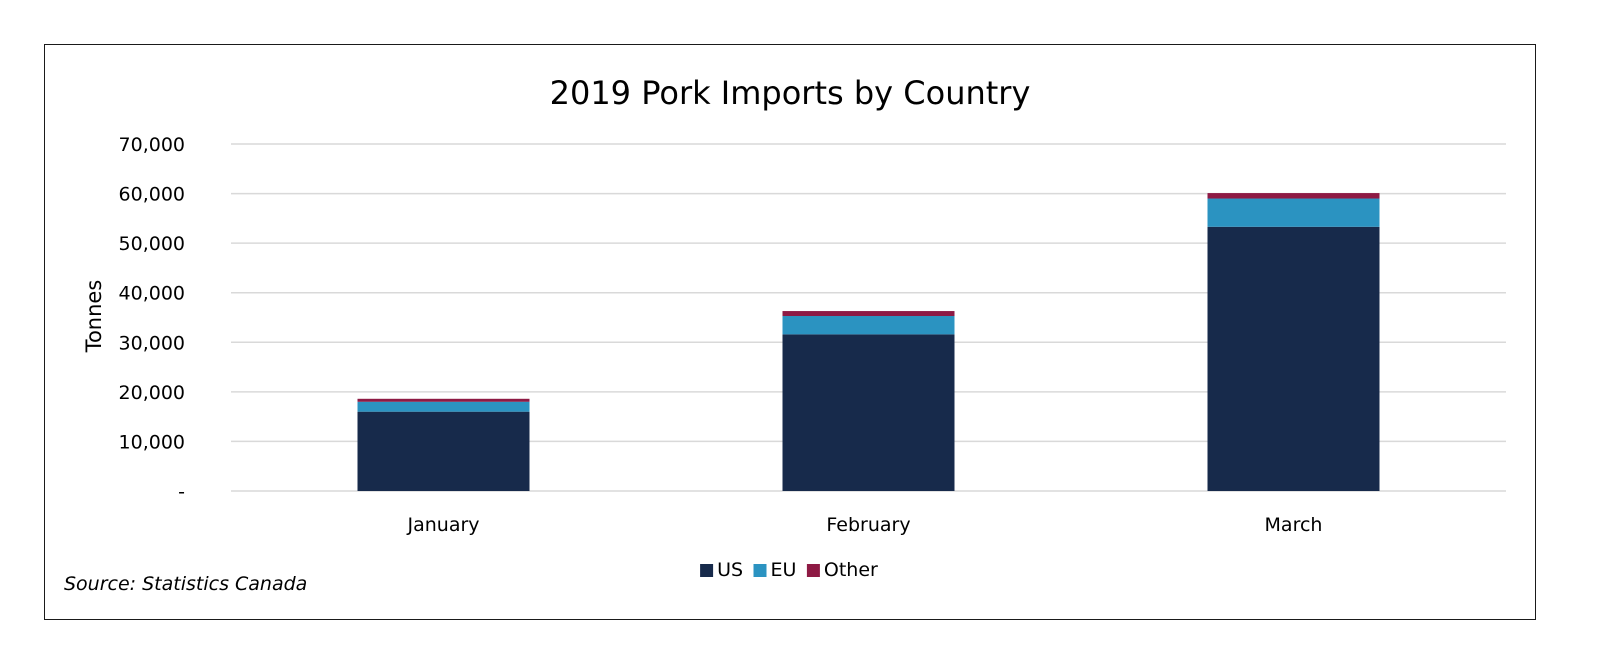 The width and height of the screenshot is (1600, 664). Describe the element at coordinates (152, 294) in the screenshot. I see `y-tick-label: 40,000` at that location.